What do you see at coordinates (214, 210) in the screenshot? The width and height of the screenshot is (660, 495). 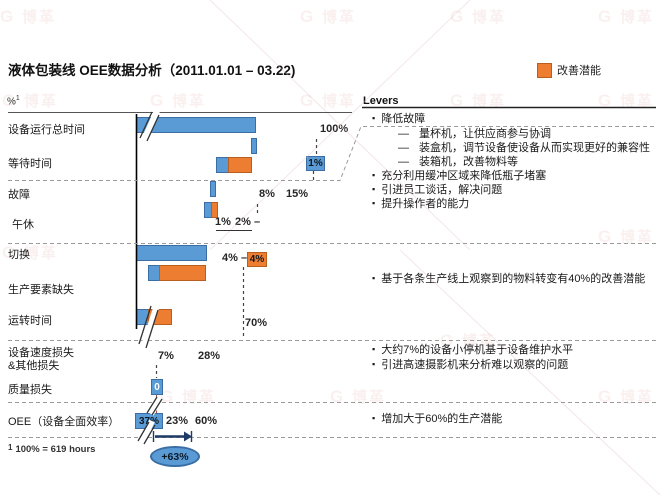 I see `bar-lunch-potential` at bounding box center [214, 210].